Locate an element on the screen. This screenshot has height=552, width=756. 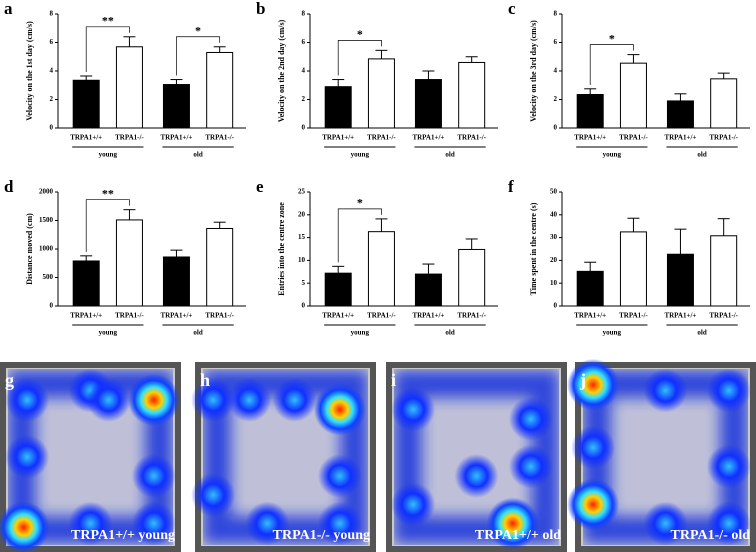
heatmap-label: TRPA1-/- old is located at coordinates (711, 535).